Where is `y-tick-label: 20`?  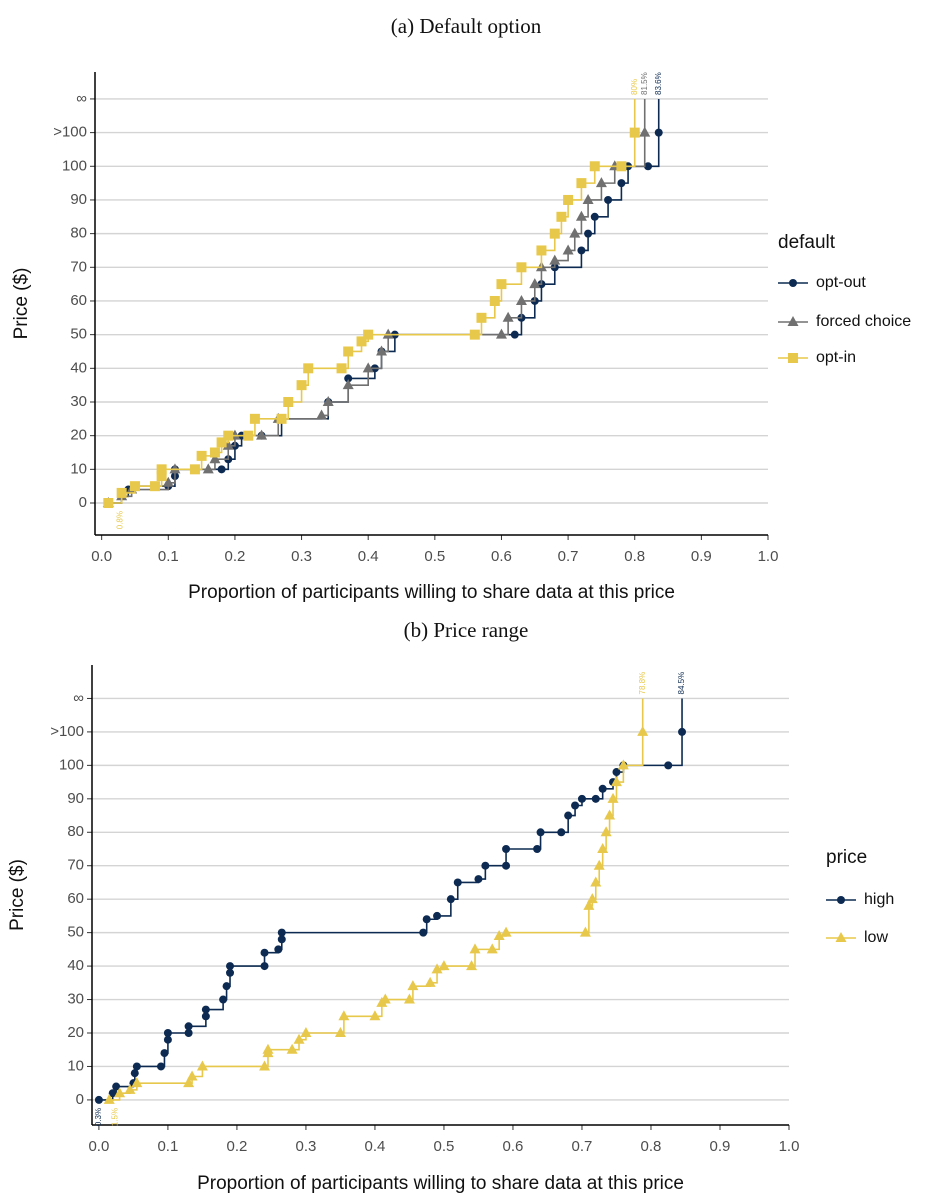 y-tick-label: 20 is located at coordinates (75, 1032).